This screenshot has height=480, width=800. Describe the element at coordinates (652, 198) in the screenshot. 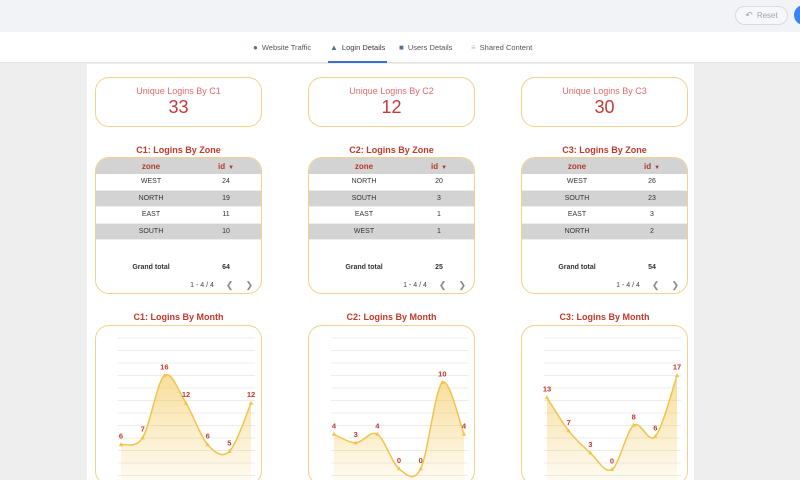

I see `cell-id: 23` at that location.